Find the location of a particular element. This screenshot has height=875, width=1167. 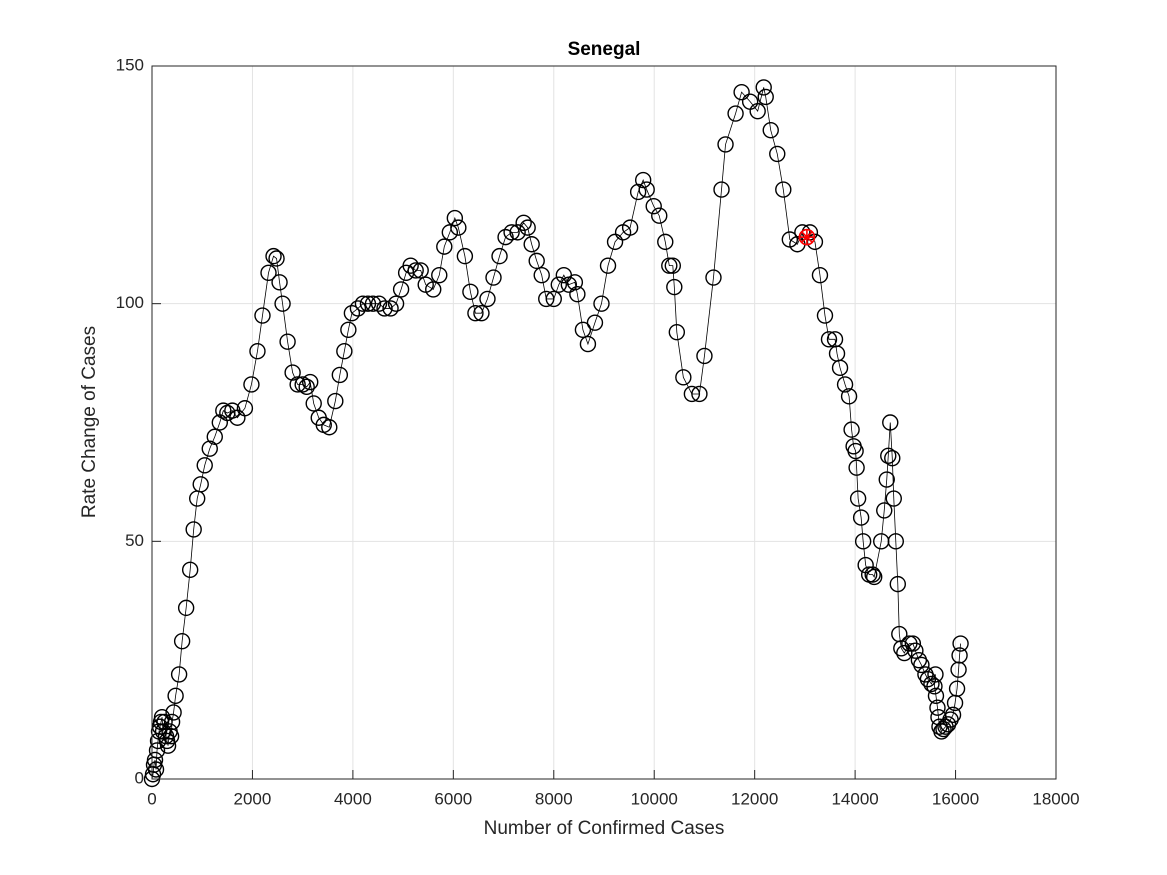

x-tick-label: 16000 is located at coordinates (955, 798).